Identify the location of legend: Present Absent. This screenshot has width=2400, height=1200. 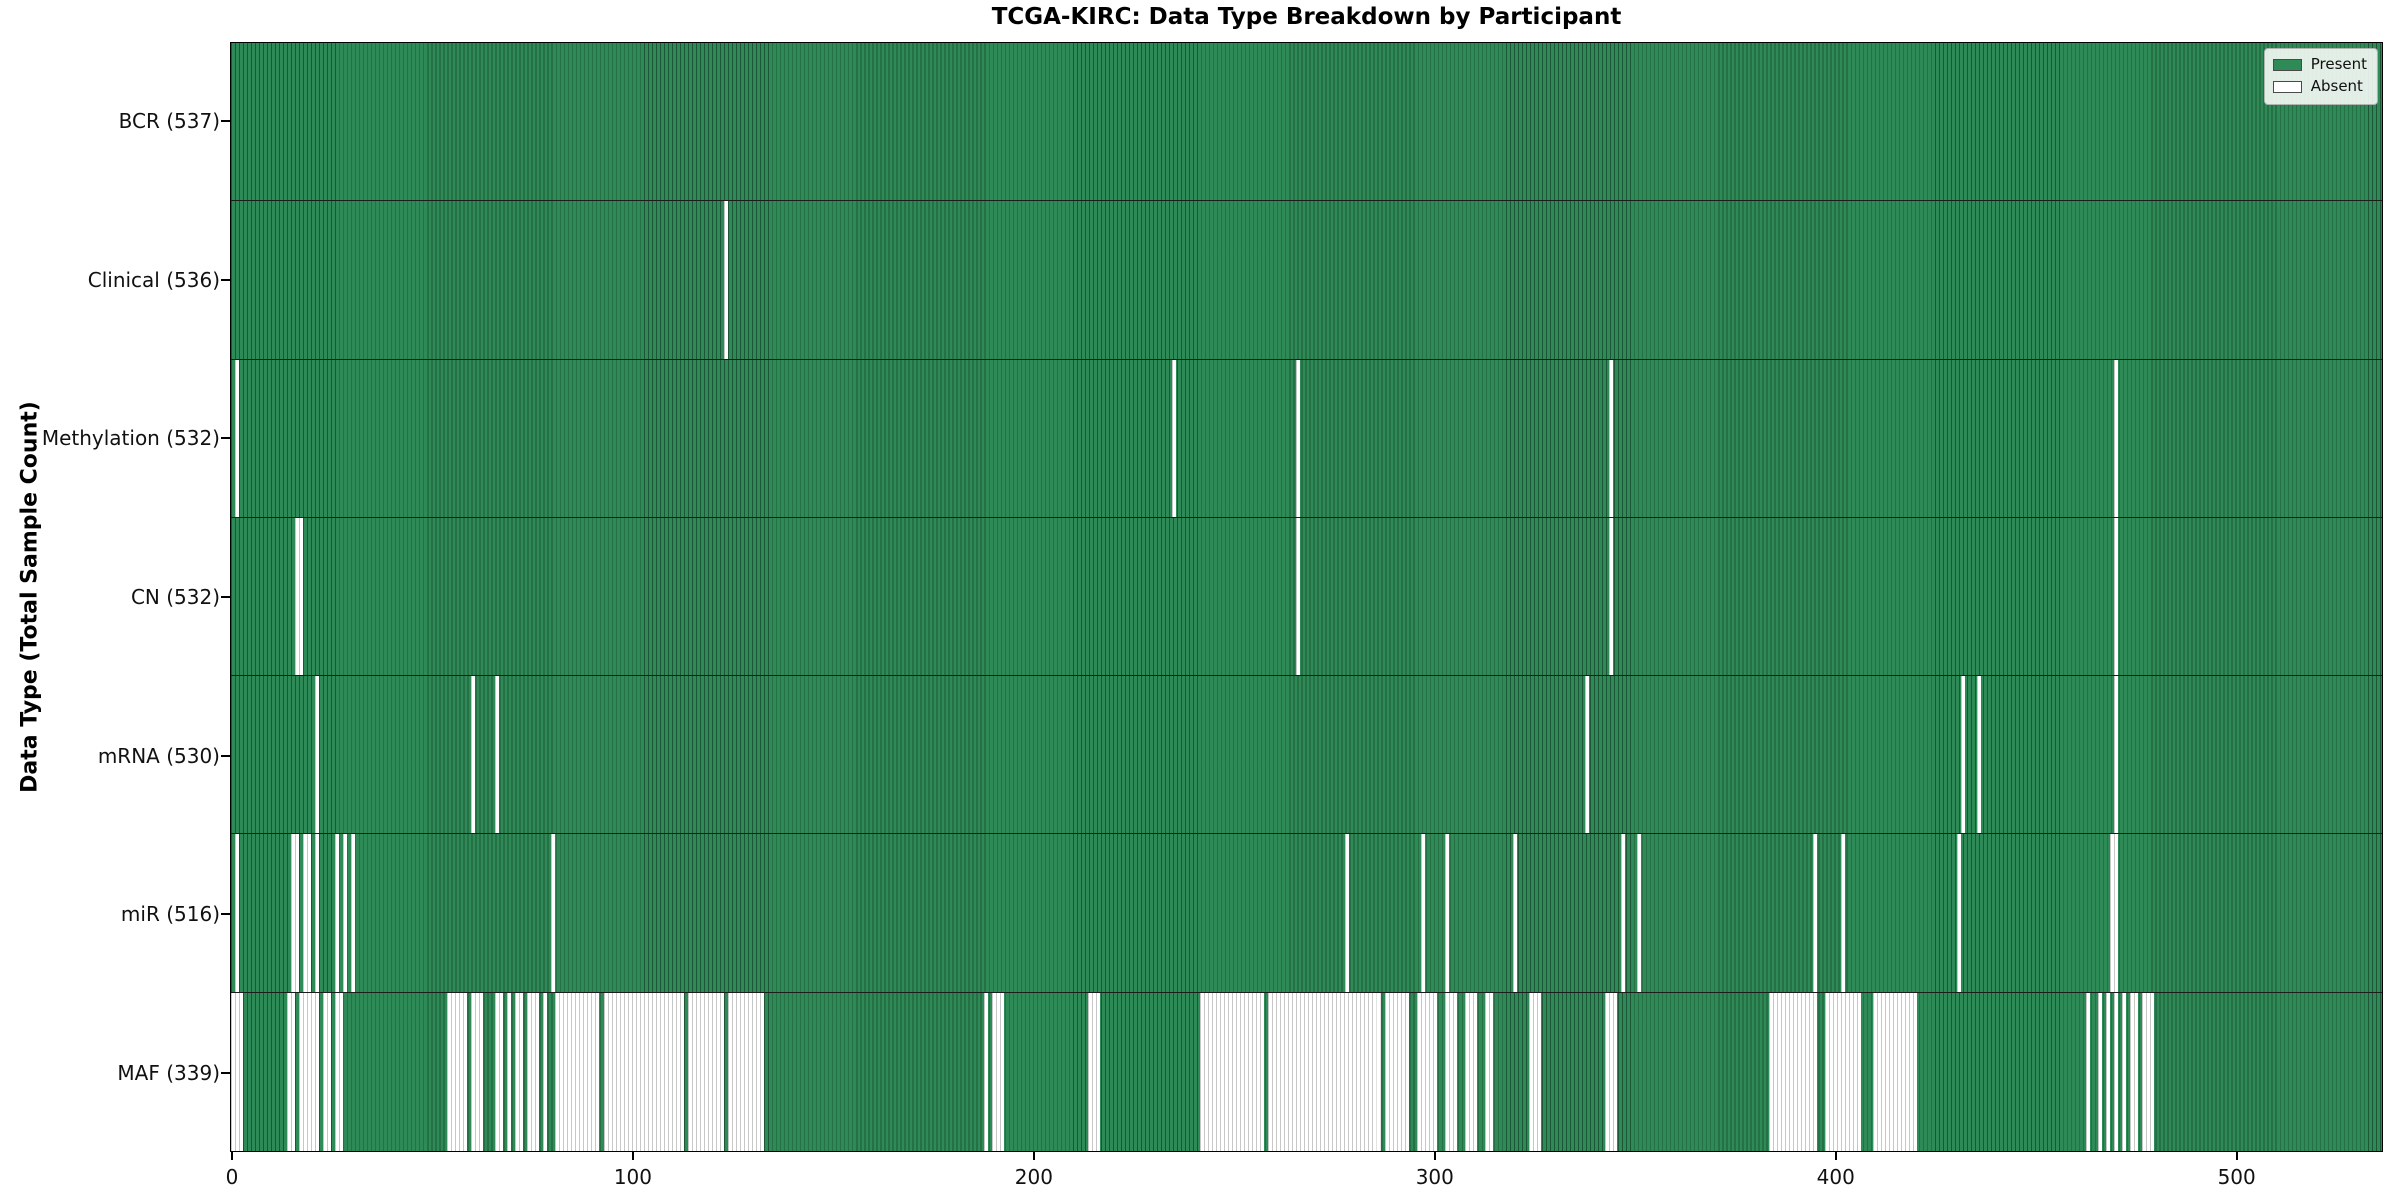
(2320, 76).